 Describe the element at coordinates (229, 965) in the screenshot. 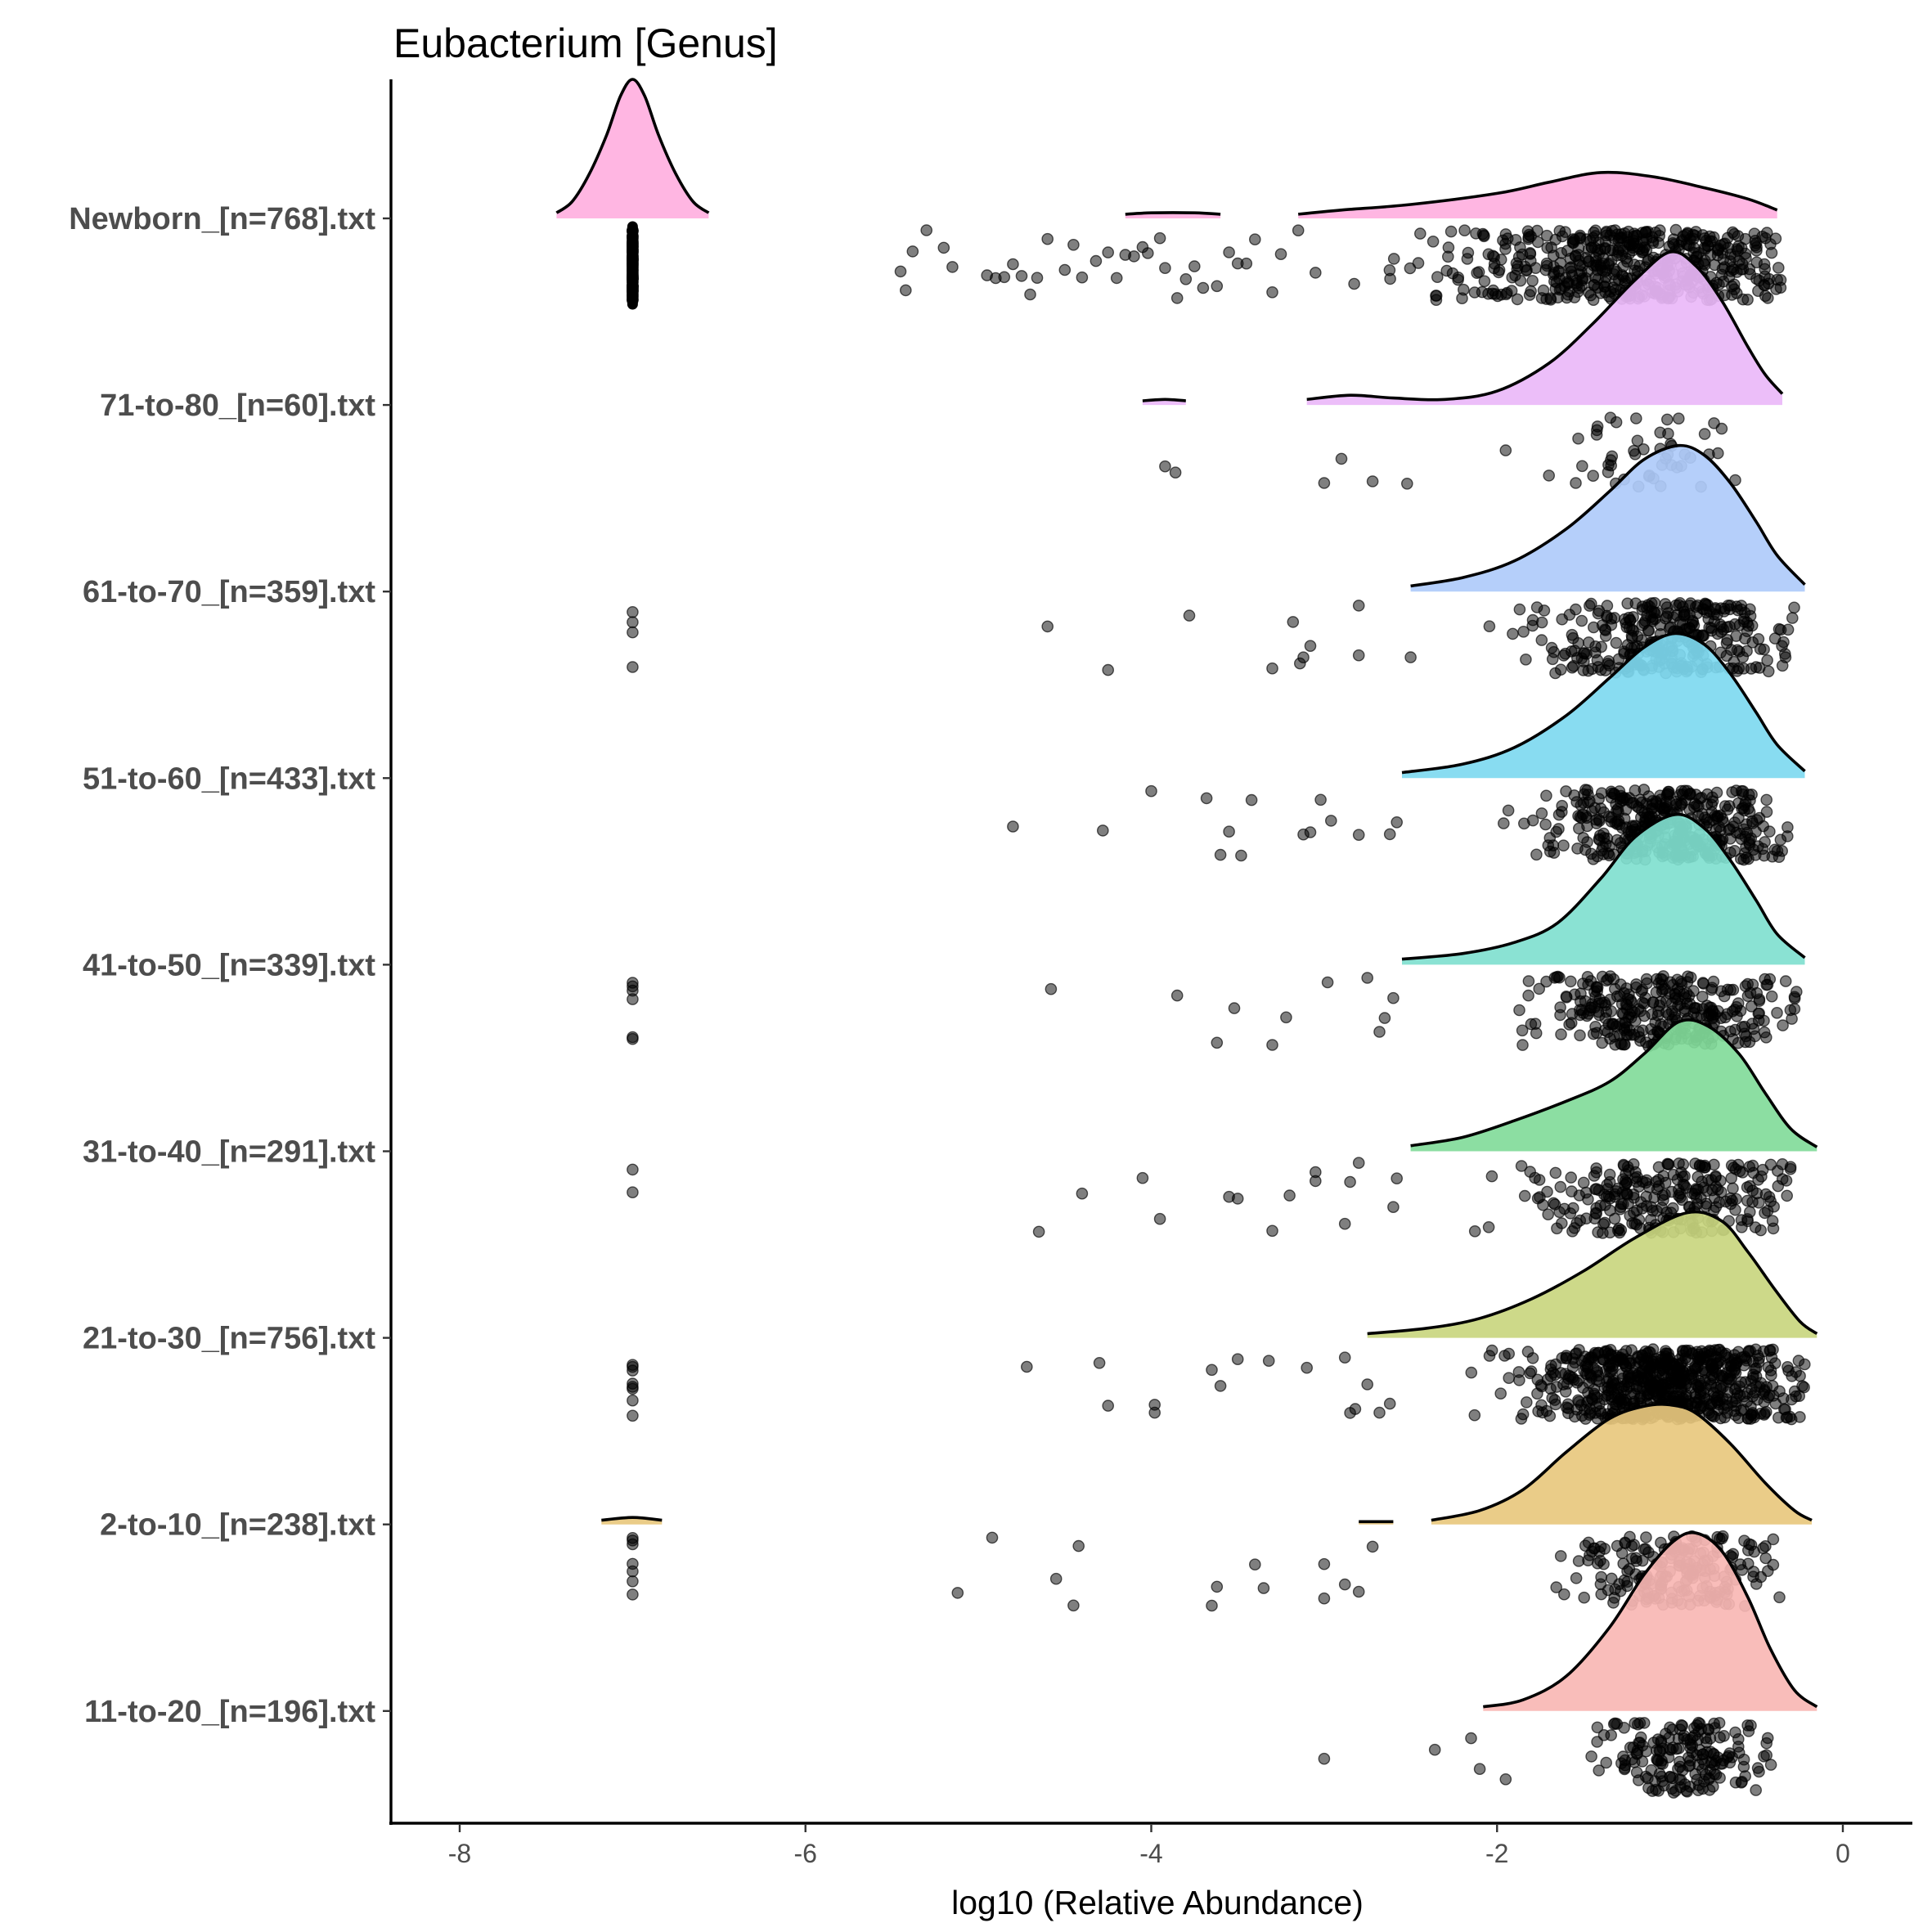

I see `y-tick-label: 41-to-50_[n=339].txt` at that location.